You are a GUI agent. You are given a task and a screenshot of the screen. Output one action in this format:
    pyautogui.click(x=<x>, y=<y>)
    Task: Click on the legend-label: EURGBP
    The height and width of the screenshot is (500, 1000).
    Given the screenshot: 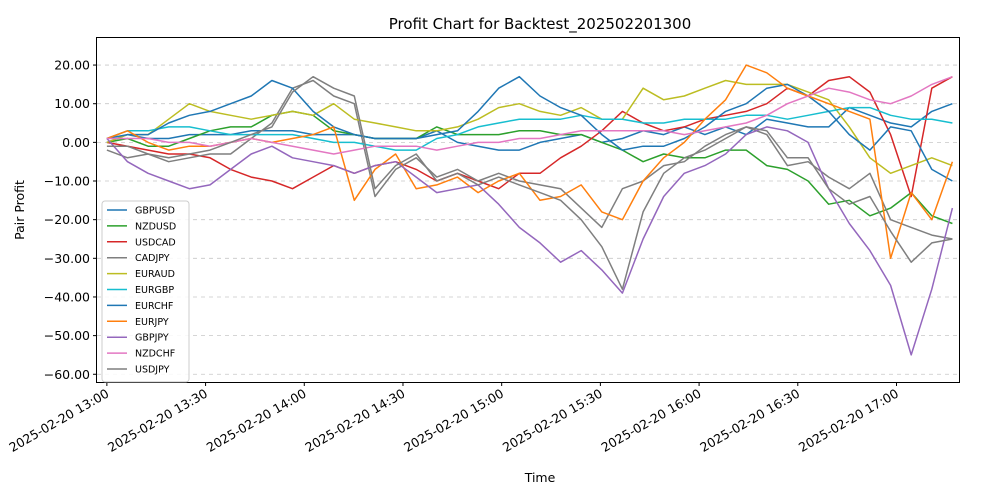 What is the action you would take?
    pyautogui.click(x=154, y=290)
    